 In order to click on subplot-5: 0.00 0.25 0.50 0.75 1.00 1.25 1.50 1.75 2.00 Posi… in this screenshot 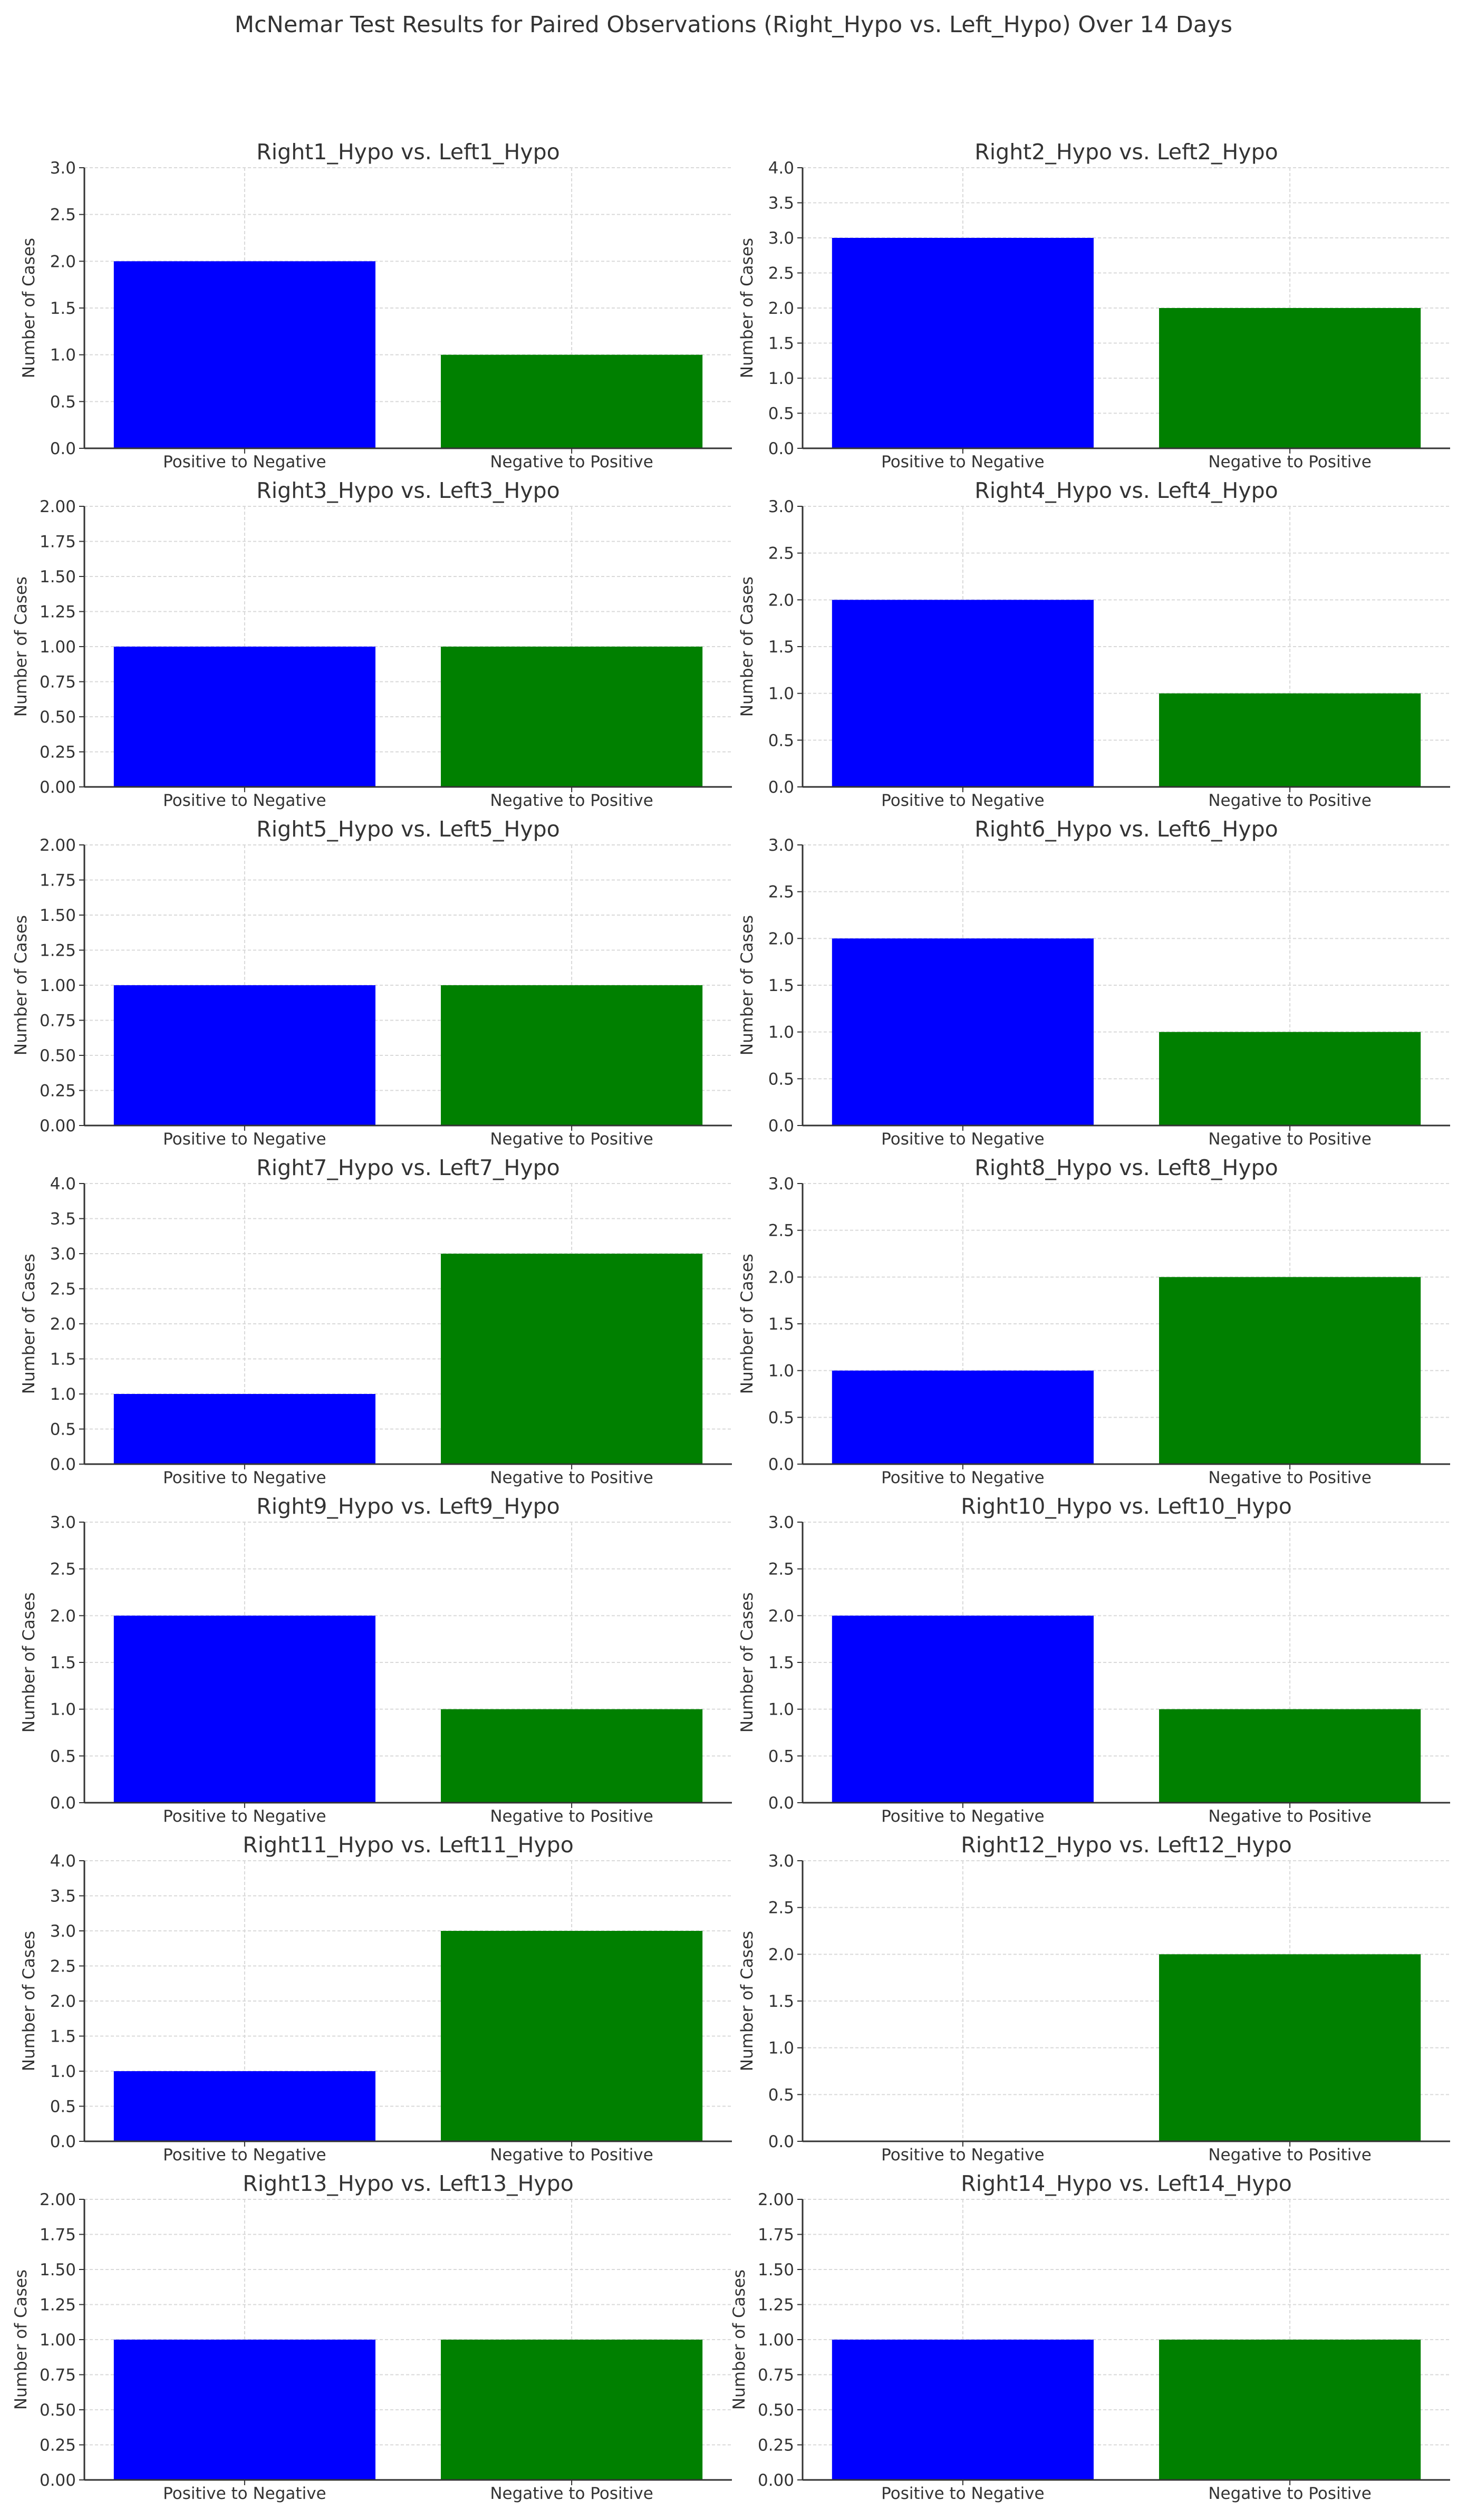, I will do `click(372, 982)`.